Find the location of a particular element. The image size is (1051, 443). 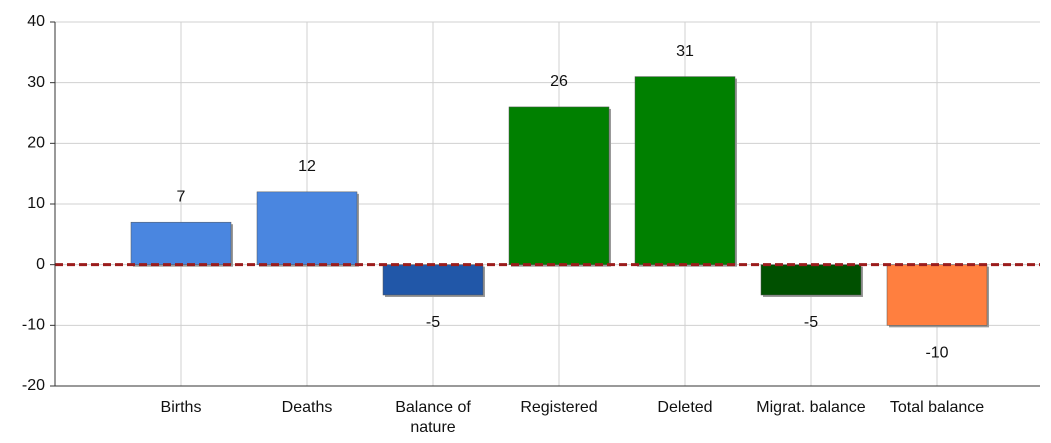

y-tick-label: 20 is located at coordinates (36, 143).